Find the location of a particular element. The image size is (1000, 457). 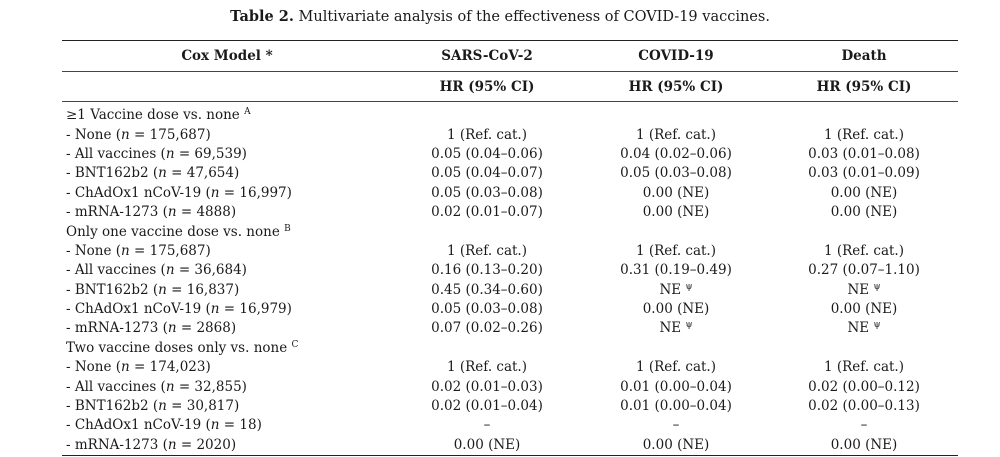

header-death: Death is located at coordinates (864, 56).